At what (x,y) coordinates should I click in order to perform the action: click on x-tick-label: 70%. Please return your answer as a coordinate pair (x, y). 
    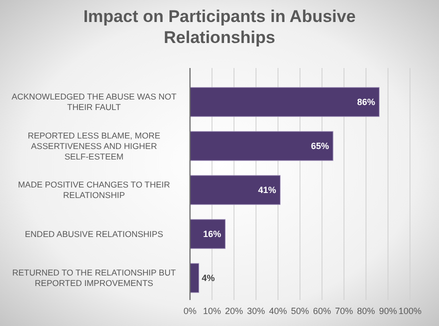
    Looking at the image, I should click on (344, 311).